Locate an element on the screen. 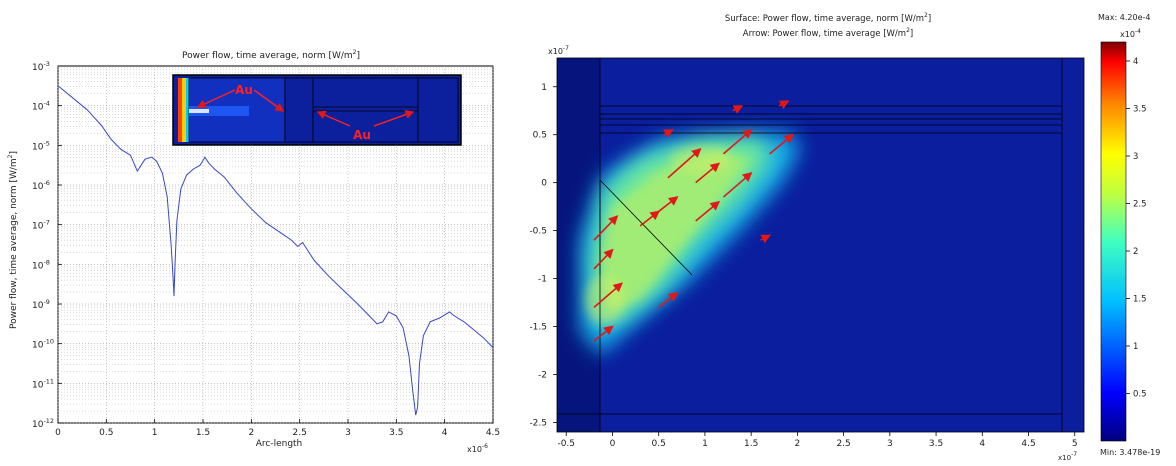 The width and height of the screenshot is (1176, 466). left-y-tick-label: 10⁻⁴ is located at coordinates (41, 106).